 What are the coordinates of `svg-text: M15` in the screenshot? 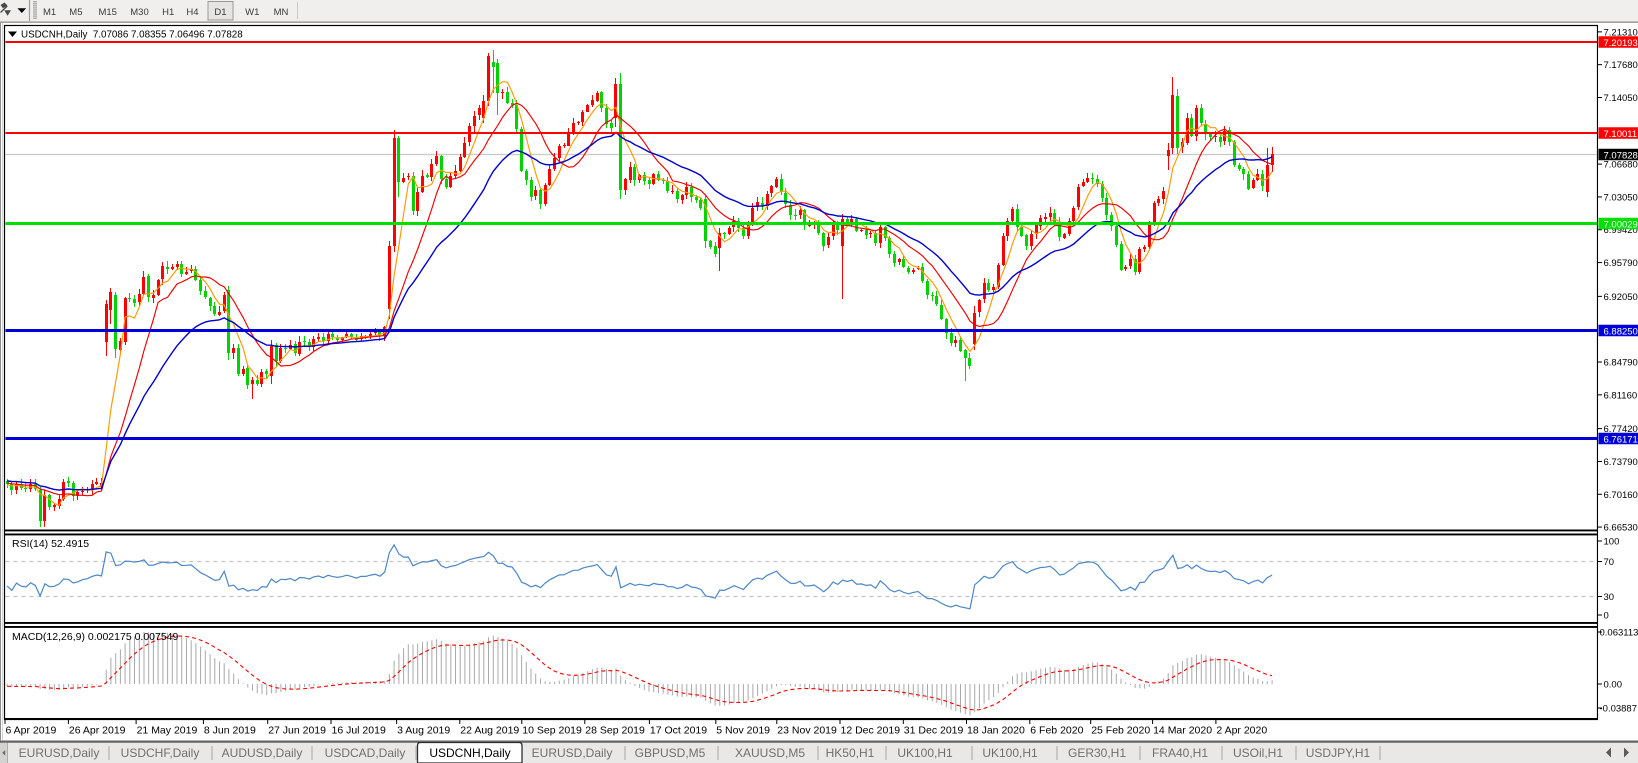 It's located at (107, 12).